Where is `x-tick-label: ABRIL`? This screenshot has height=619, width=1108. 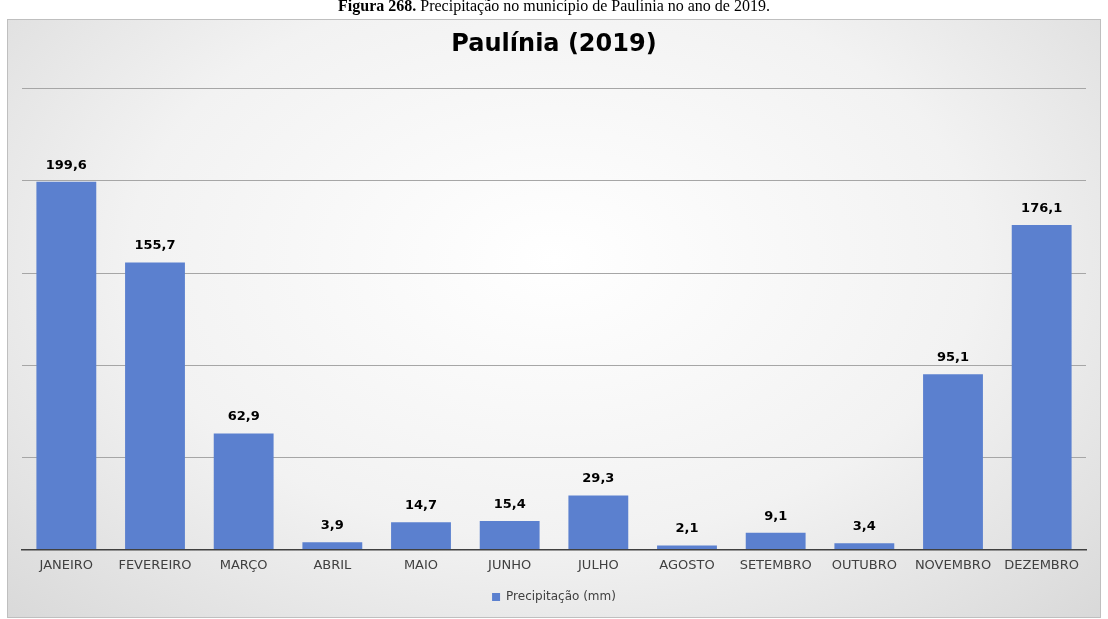
x-tick-label: ABRIL is located at coordinates (333, 564).